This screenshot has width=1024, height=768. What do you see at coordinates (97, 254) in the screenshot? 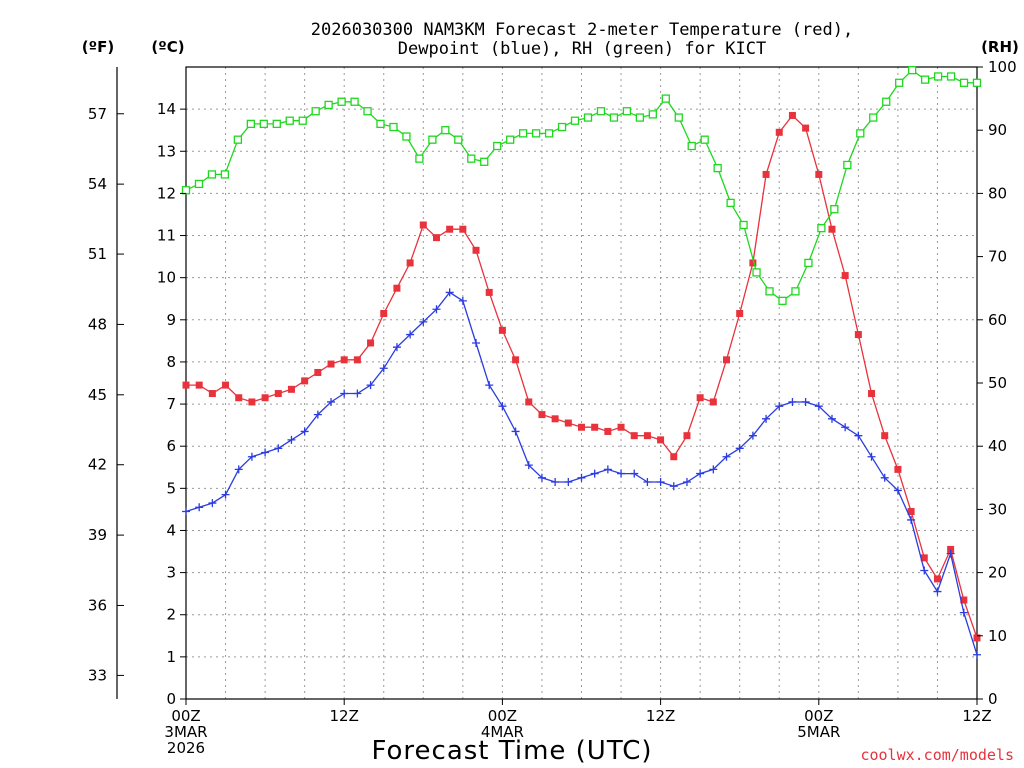
I see `y-tick-label-fahrenheit: 51` at bounding box center [97, 254].